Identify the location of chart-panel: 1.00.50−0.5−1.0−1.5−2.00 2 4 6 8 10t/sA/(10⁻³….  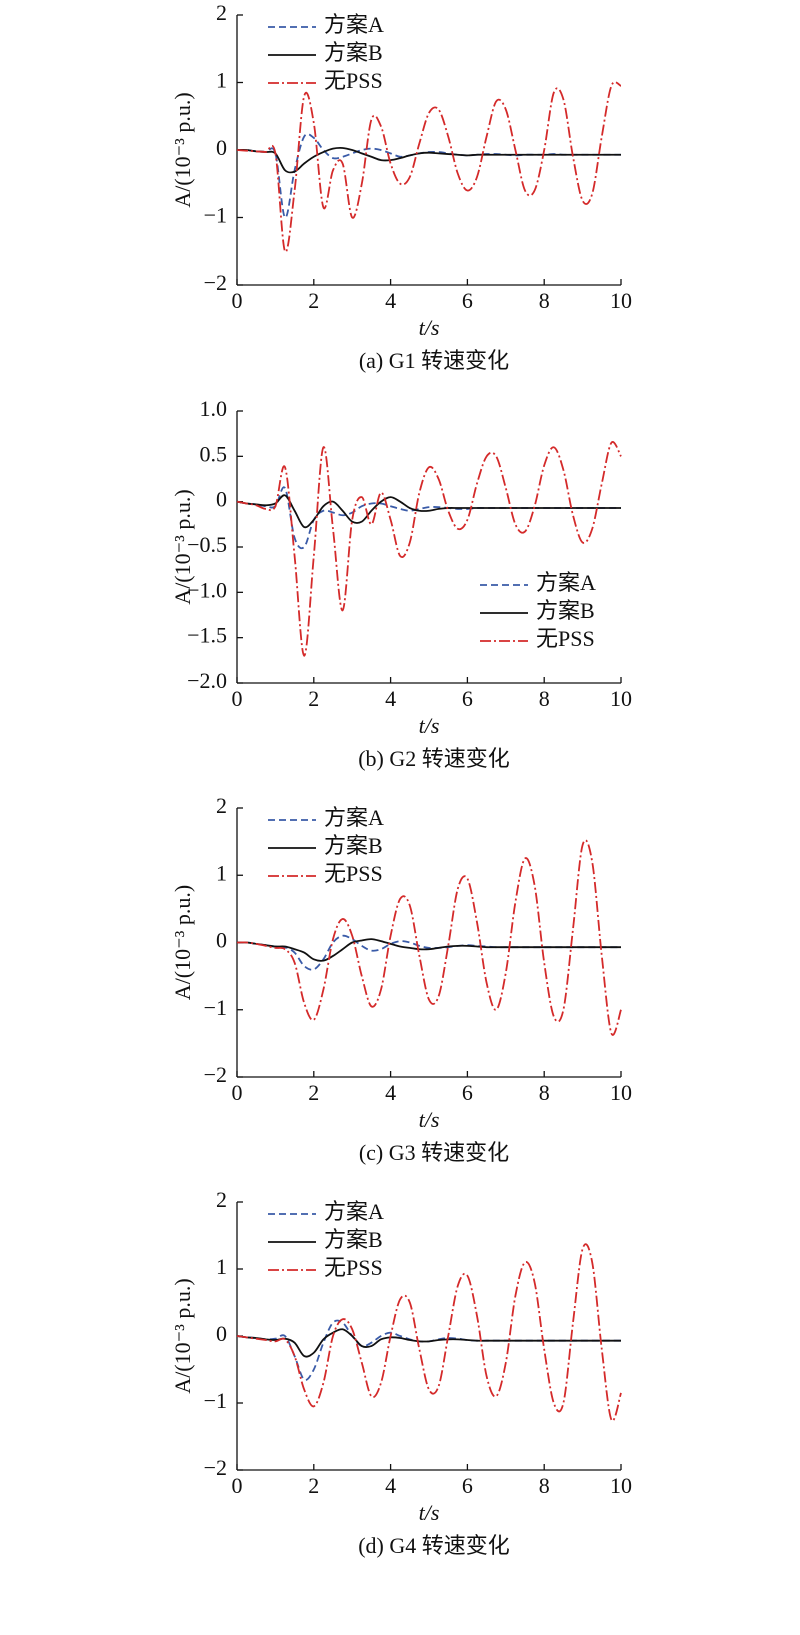
(401, 583).